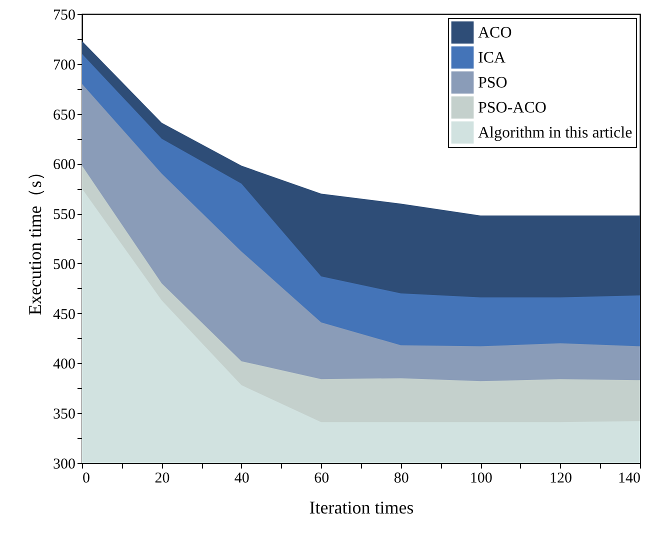  I want to click on y-tick-label: 750, so click(64, 16).